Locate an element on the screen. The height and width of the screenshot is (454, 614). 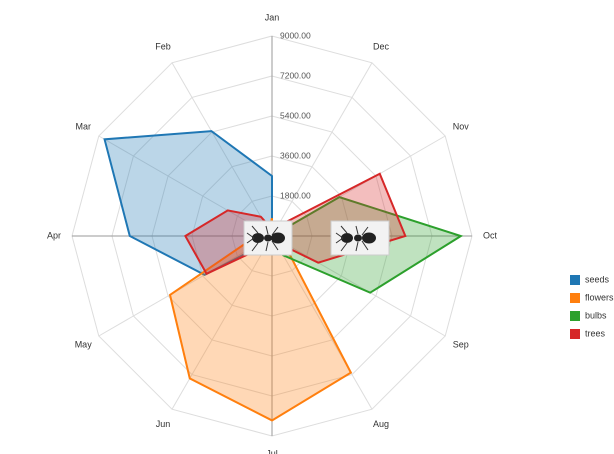
category-label: Jan is located at coordinates (272, 17).